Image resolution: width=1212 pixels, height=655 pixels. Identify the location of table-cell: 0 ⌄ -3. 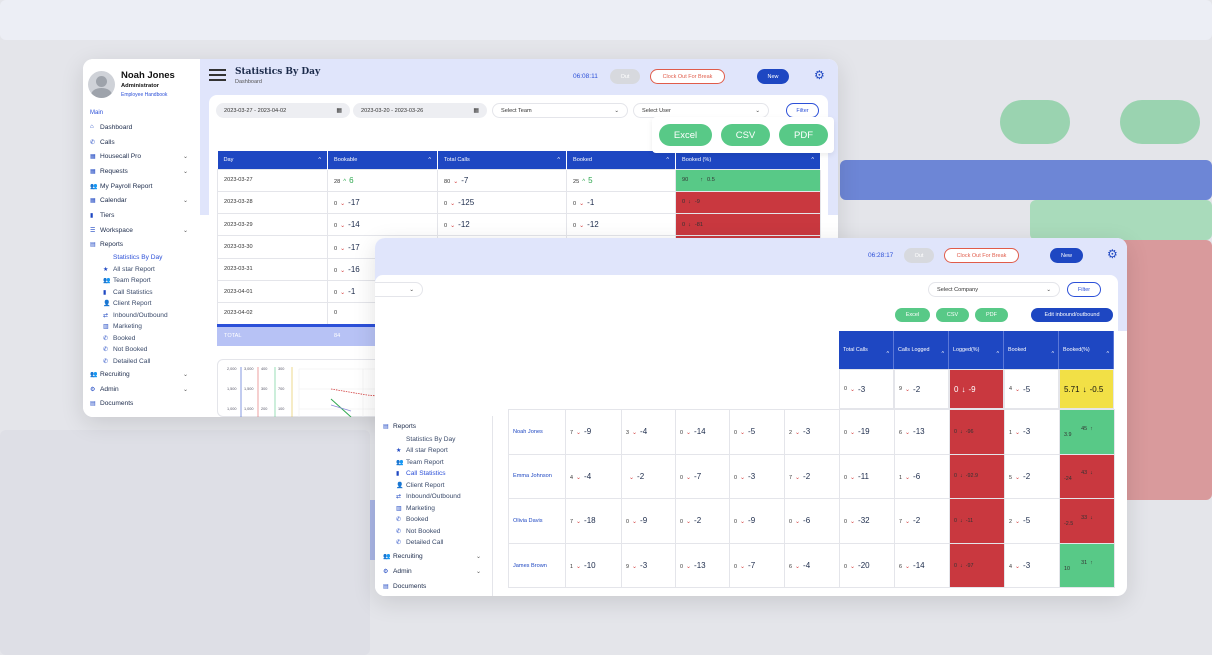
(757, 476).